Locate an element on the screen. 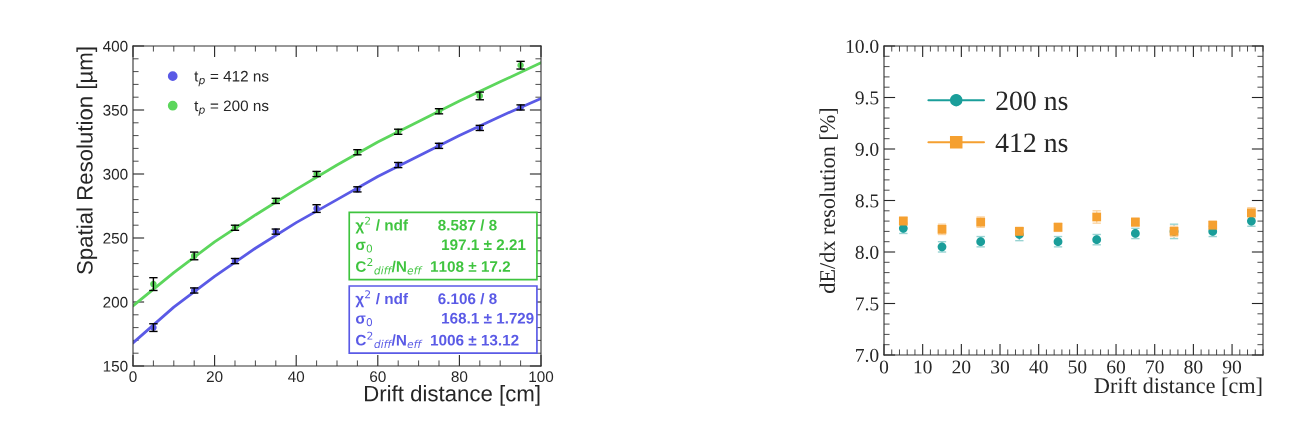  y-tick-label: 7.0 is located at coordinates (867, 355).